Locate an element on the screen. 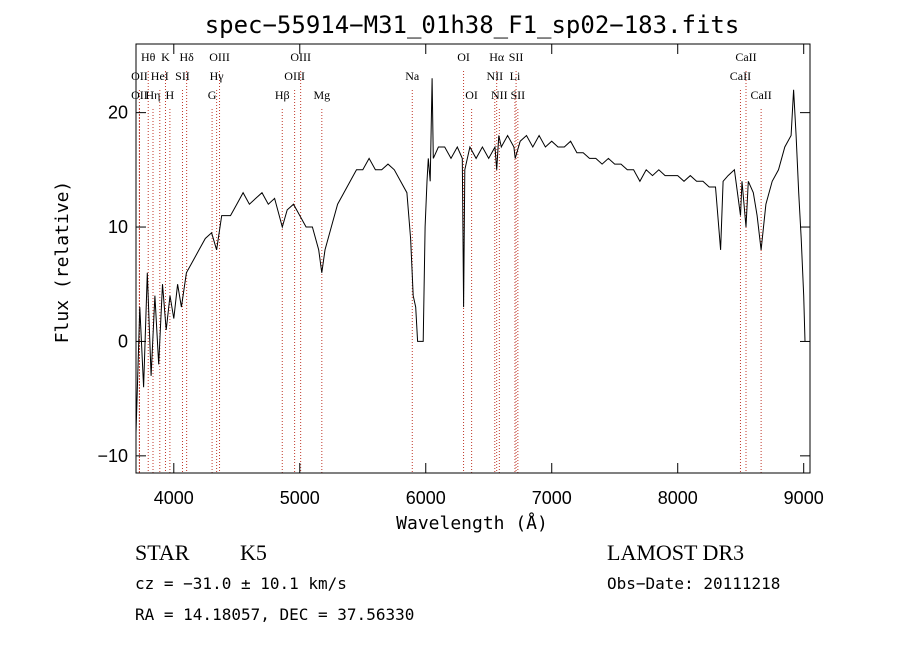 The height and width of the screenshot is (649, 900). y-tick-label-1: 0 is located at coordinates (123, 341).